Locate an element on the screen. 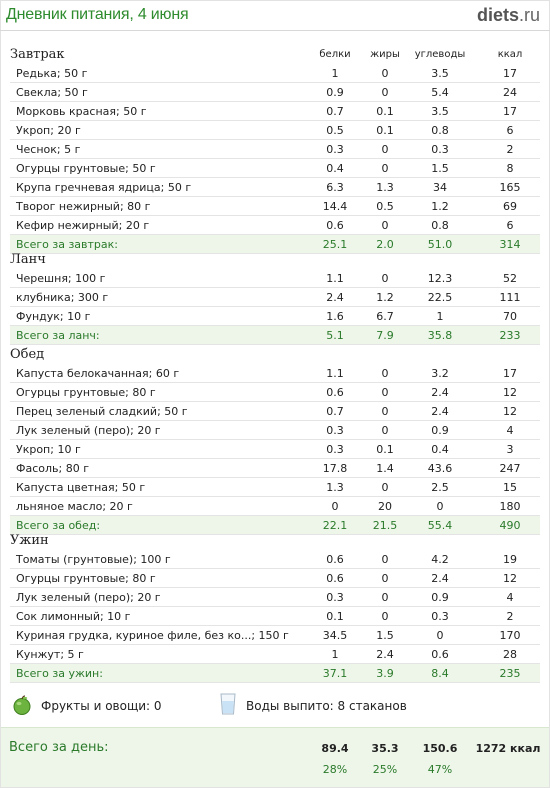  food-carbs: 1 is located at coordinates (440, 316).